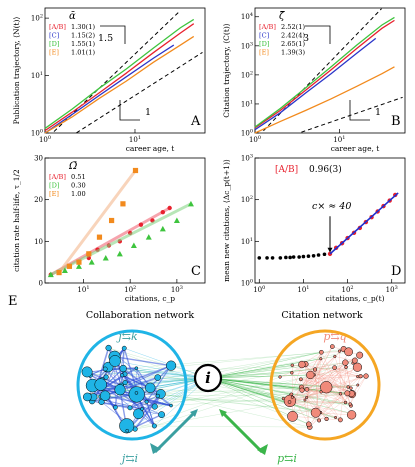  I want to click on network-title-citation: Citation network, so click(321, 315).